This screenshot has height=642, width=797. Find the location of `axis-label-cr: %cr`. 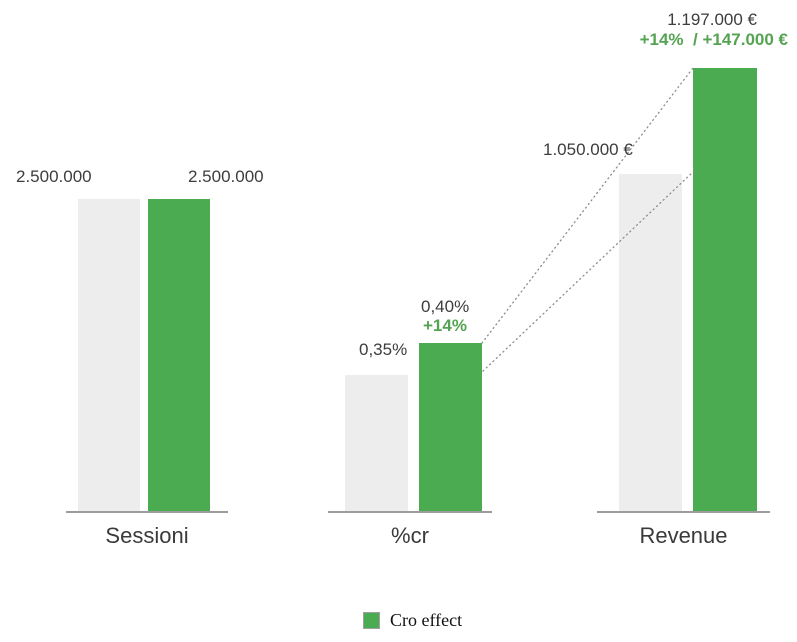

axis-label-cr: %cr is located at coordinates (410, 535).